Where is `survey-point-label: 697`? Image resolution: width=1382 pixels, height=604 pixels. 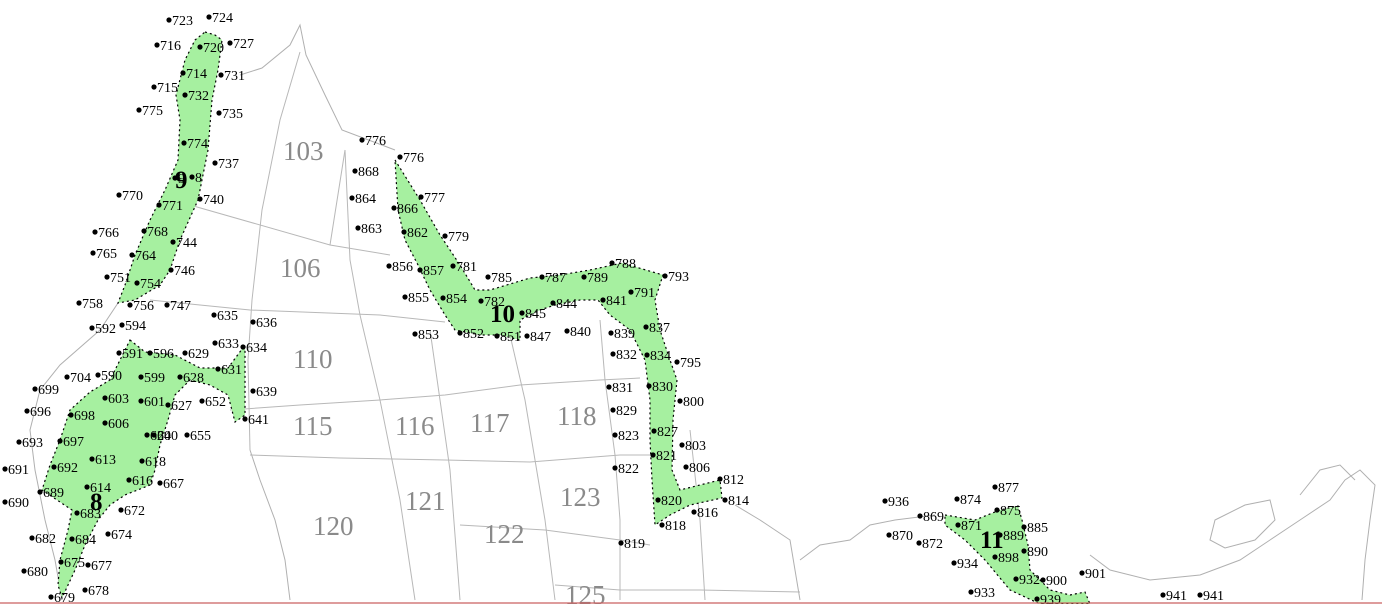
survey-point-label: 697 is located at coordinates (73, 442).